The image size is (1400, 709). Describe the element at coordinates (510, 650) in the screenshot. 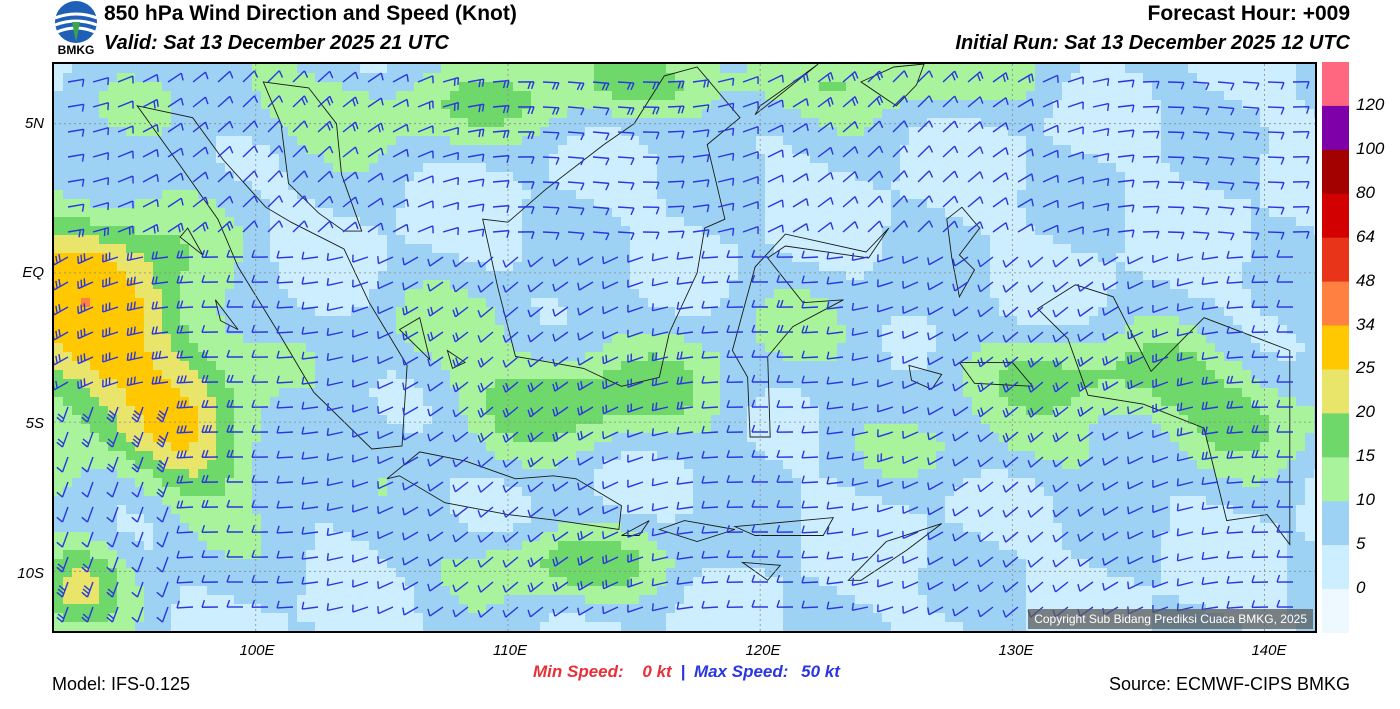

I see `lon-tick-110e: 110E` at that location.